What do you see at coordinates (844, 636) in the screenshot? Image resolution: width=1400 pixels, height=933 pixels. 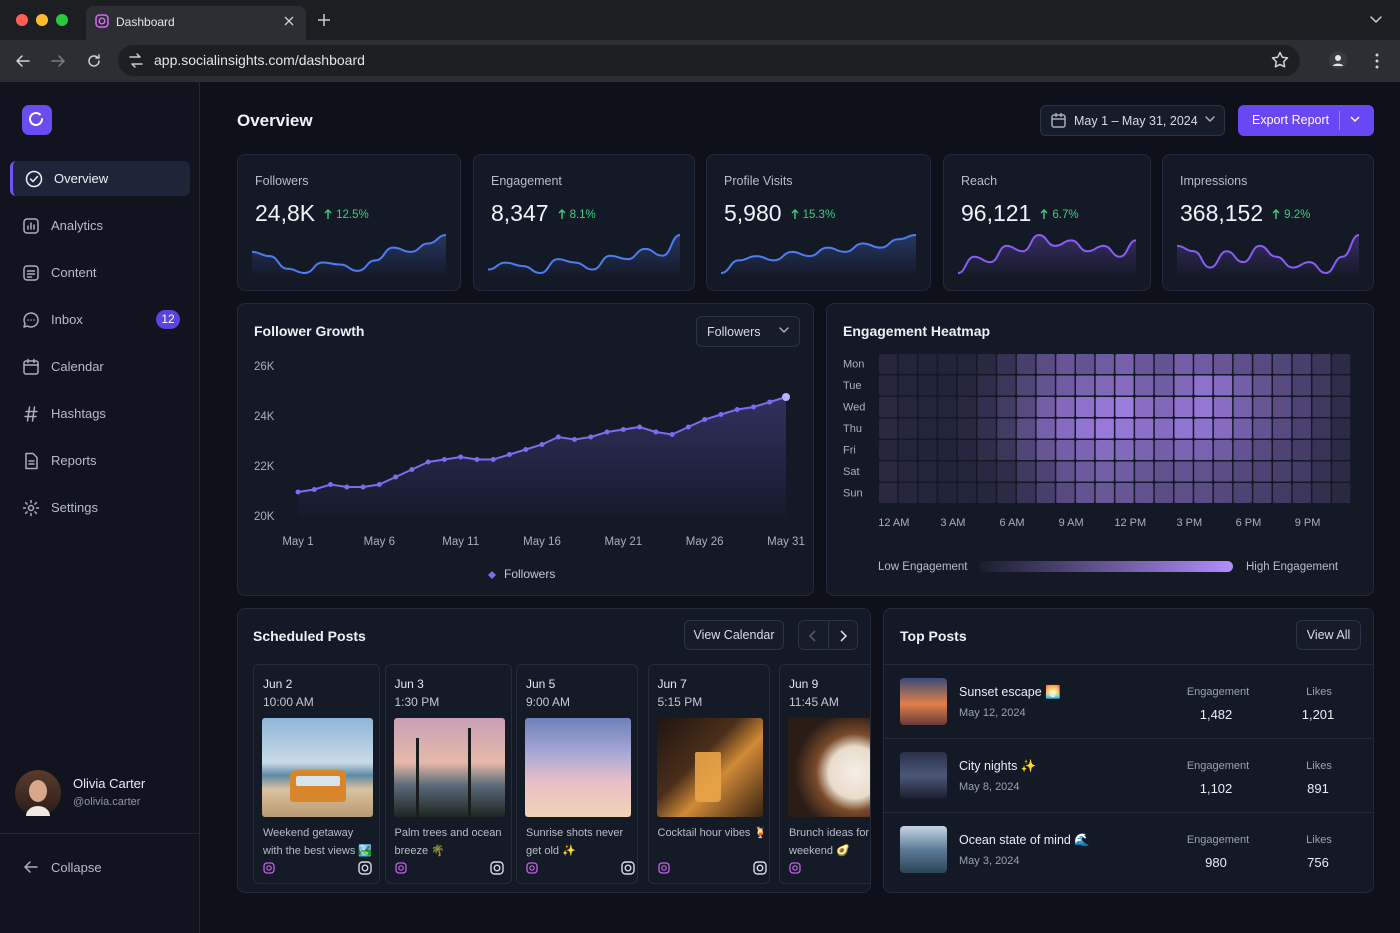 I see `next` at bounding box center [844, 636].